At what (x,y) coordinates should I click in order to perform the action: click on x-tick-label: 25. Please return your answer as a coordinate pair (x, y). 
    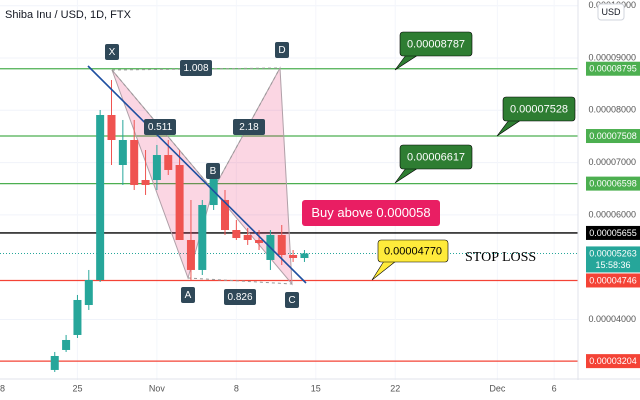
    Looking at the image, I should click on (77, 388).